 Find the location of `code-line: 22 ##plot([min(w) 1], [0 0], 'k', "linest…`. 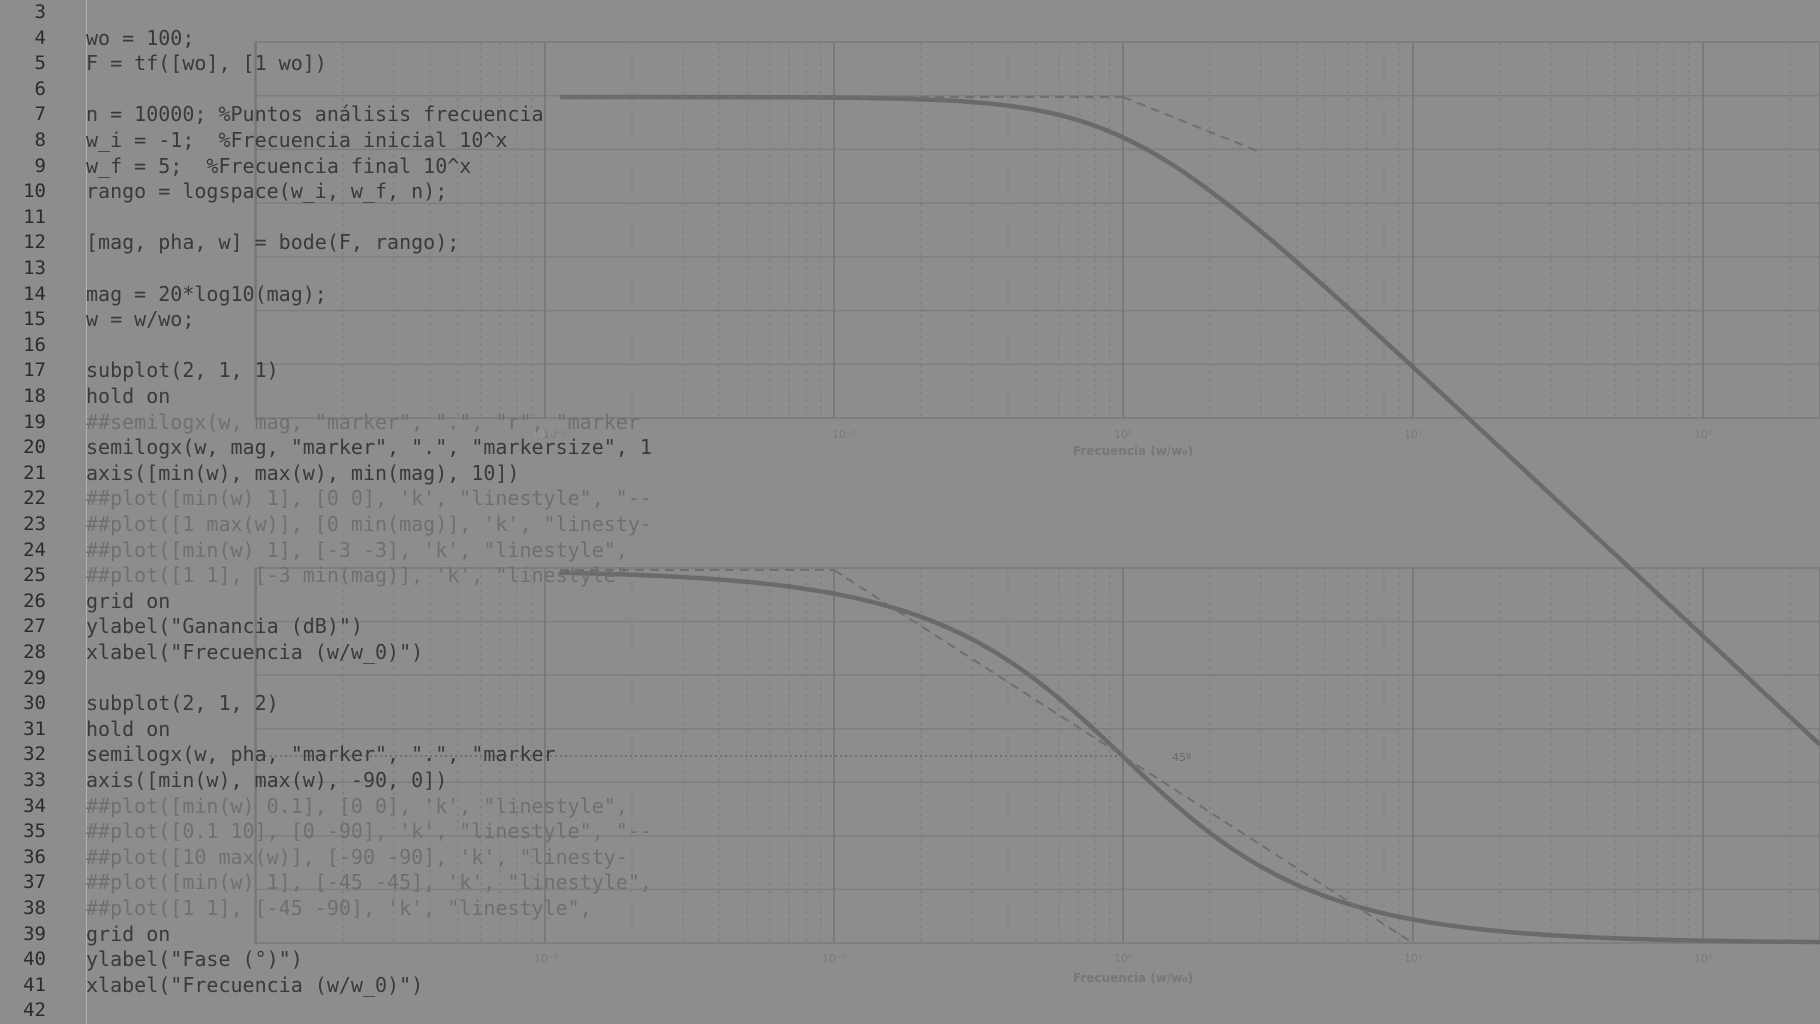

code-line: 22 ##plot([min(w) 1], [0 0], 'k', "linest… is located at coordinates (910, 499).